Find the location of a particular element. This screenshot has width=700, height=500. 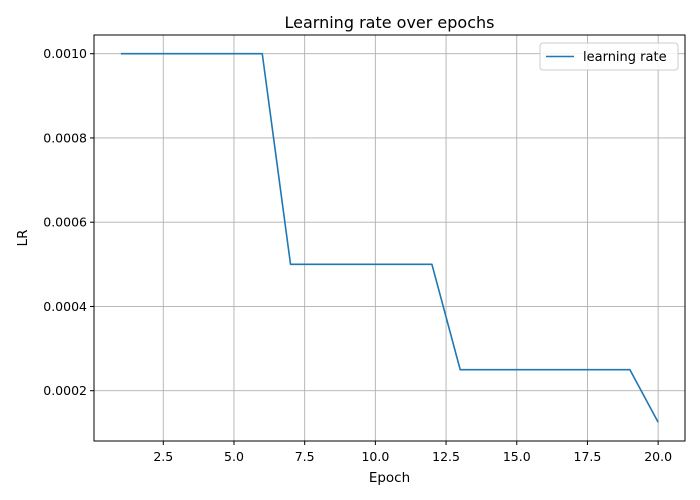

x-tick-label: 2.5 is located at coordinates (163, 456).